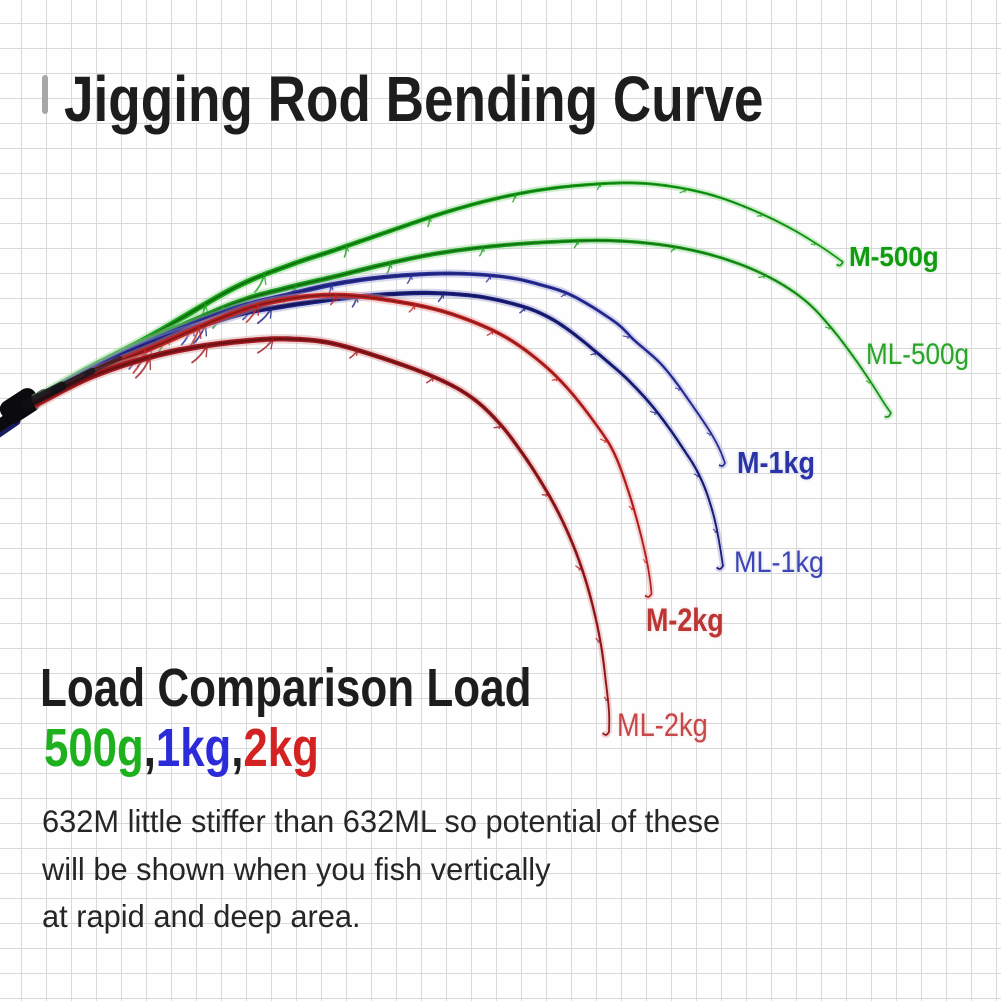 Image resolution: width=1001 pixels, height=1001 pixels. Describe the element at coordinates (414, 99) in the screenshot. I see `page-title: Jigging Rod Bending Curve` at that location.